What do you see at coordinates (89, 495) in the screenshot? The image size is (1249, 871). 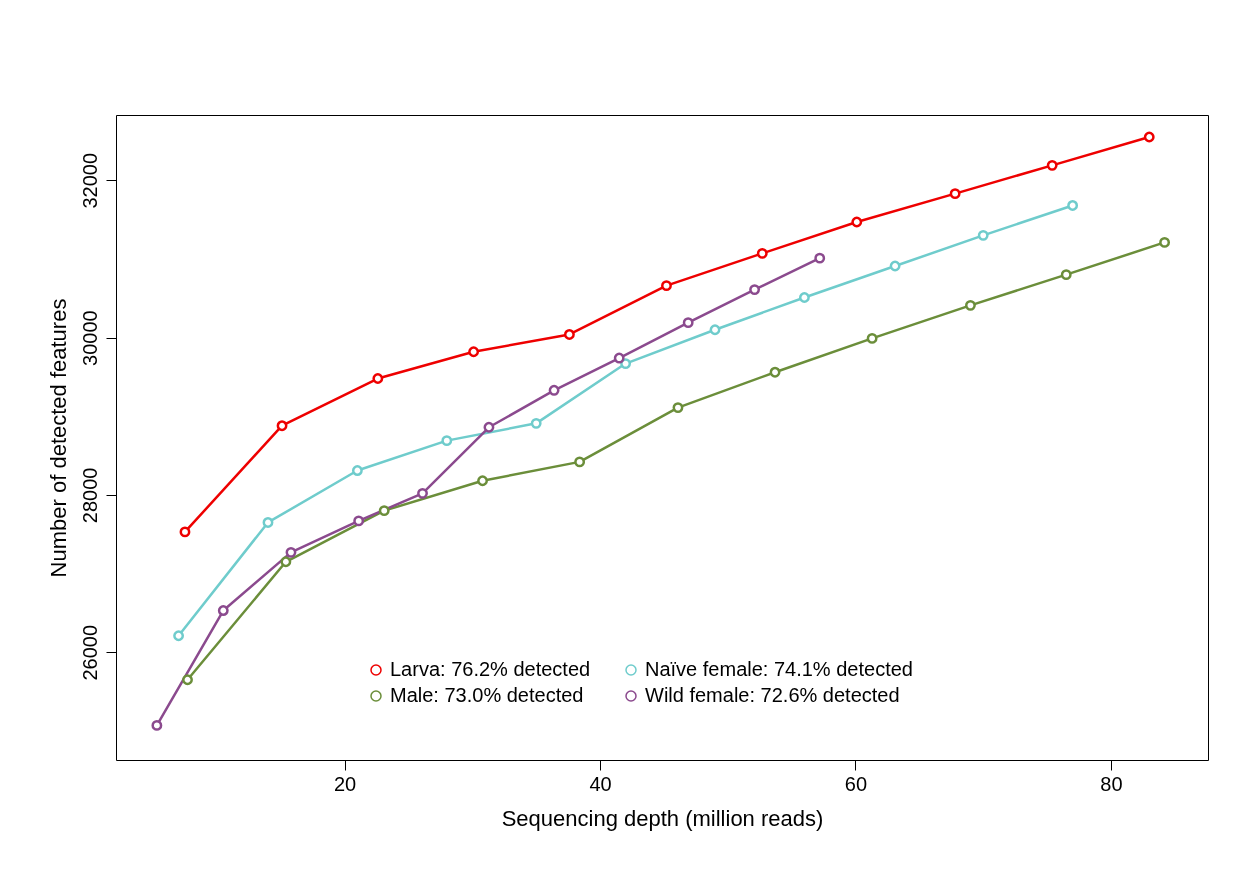 I see `y-tick-label: 28000` at bounding box center [89, 495].